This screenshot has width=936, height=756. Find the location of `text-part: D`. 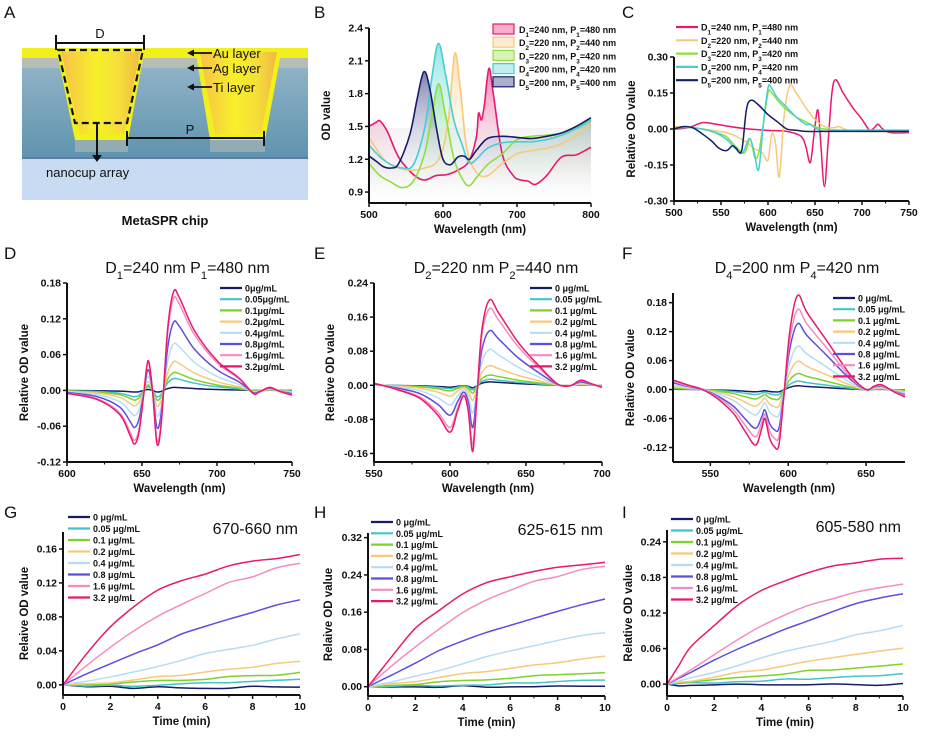

text-part: D is located at coordinates (522, 43).